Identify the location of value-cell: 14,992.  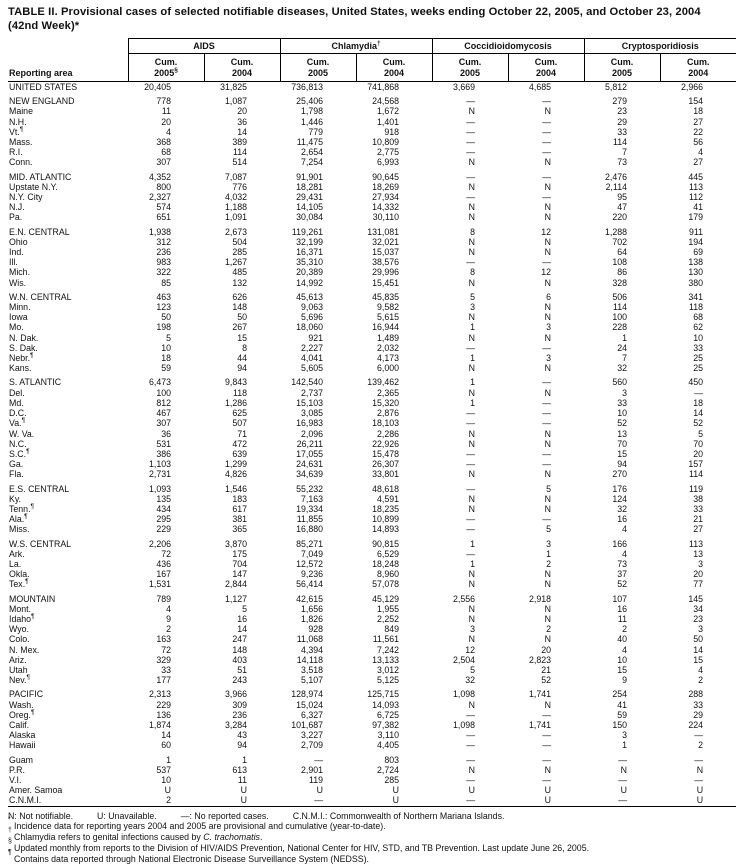
(310, 282).